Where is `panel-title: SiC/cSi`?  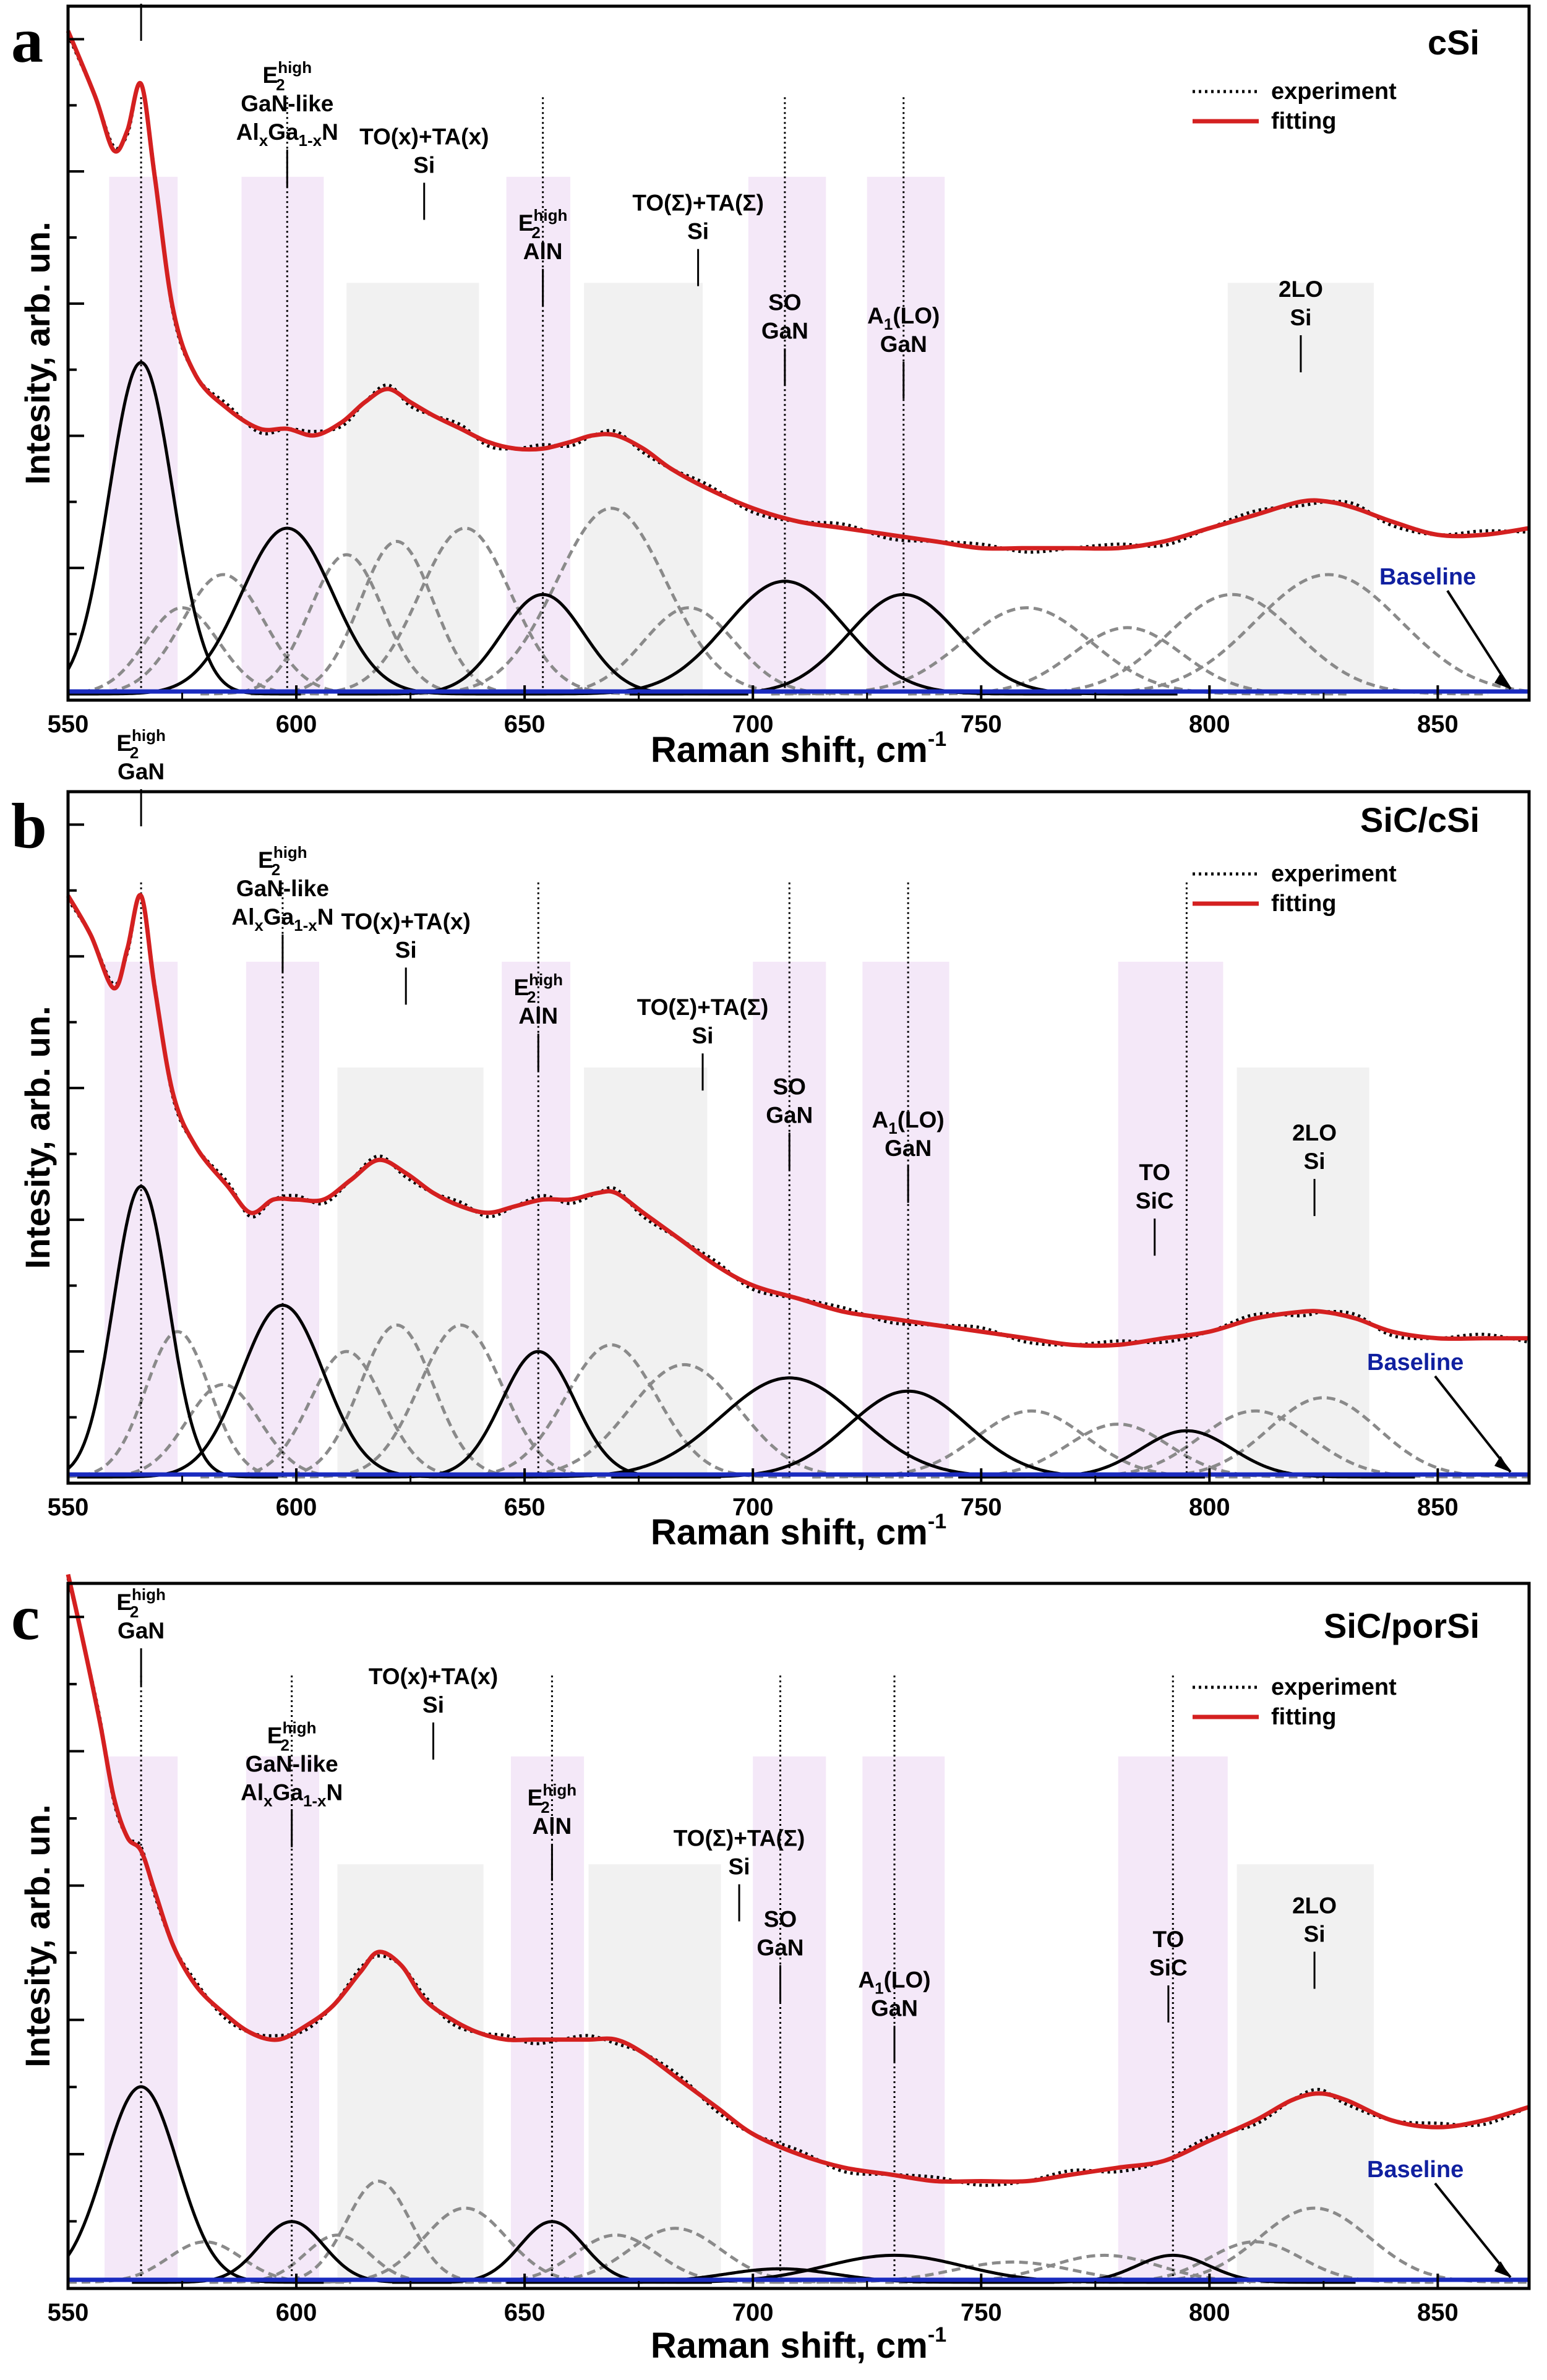 panel-title: SiC/cSi is located at coordinates (1420, 819).